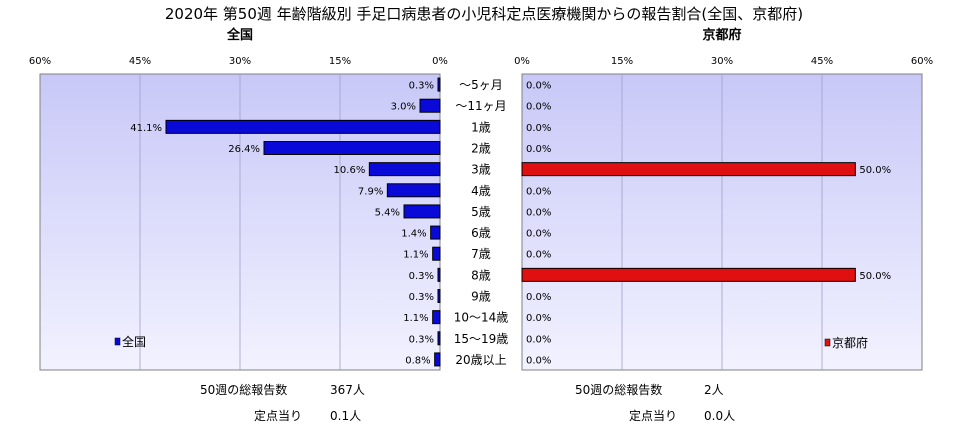 This screenshot has width=968, height=430. What do you see at coordinates (480, 360) in the screenshot?
I see `category-label: 20歳以上` at bounding box center [480, 360].